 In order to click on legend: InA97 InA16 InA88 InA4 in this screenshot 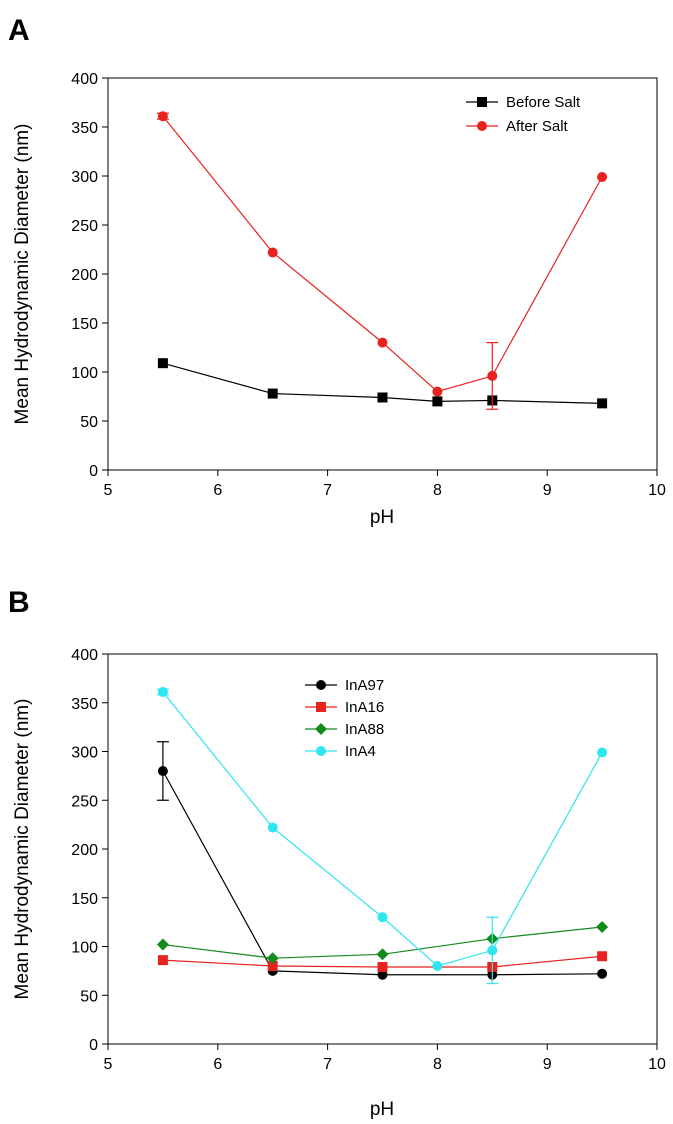, I will do `click(344, 718)`.